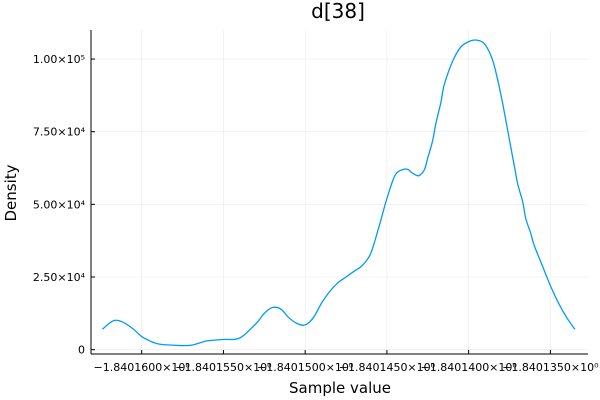 Image resolution: width=600 pixels, height=400 pixels. I want to click on x-tick-label-1: −1.8401550×10⁰, so click(223, 367).